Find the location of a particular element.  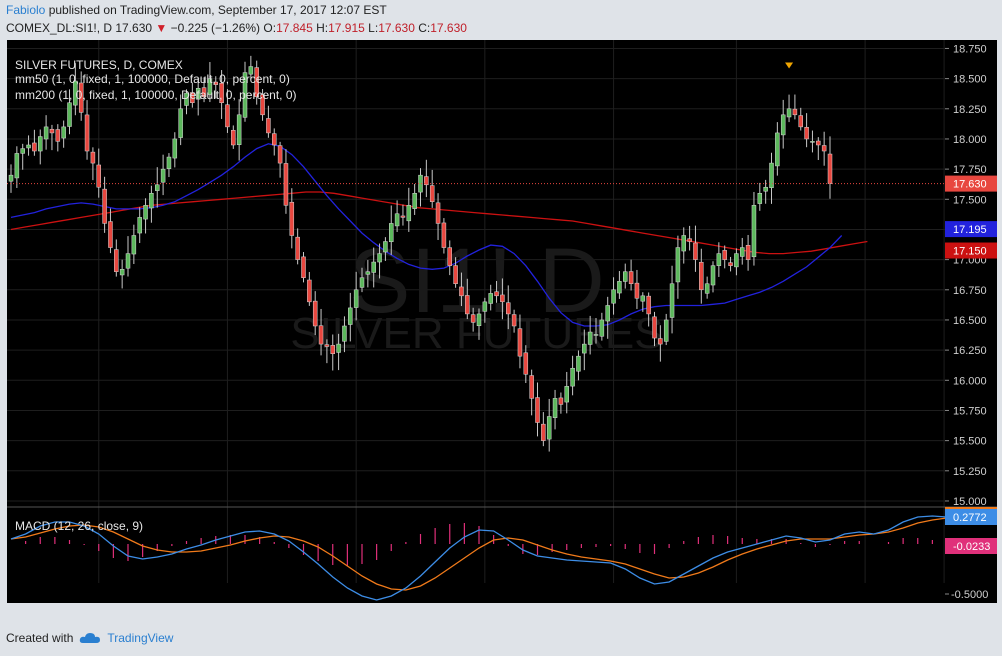

tradingview-link: TradingView is located at coordinates (126, 638).